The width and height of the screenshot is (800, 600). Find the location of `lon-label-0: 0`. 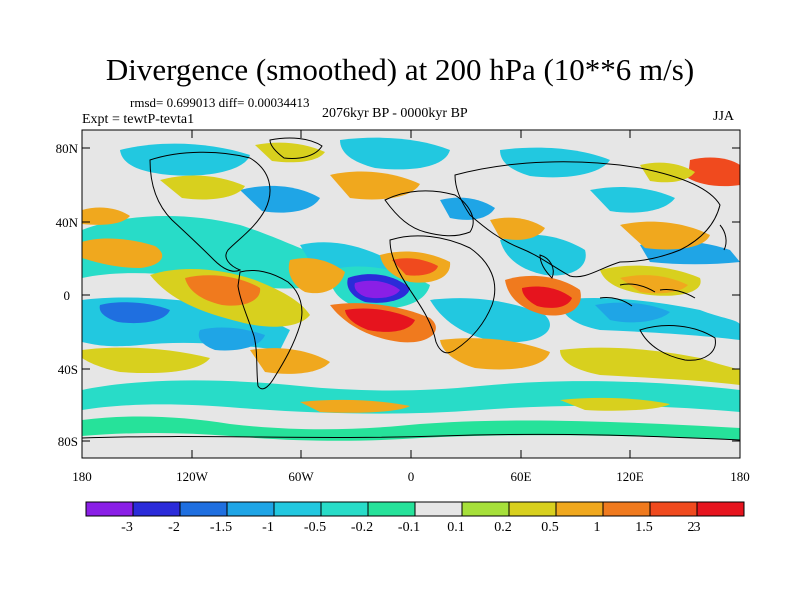

lon-label-0: 0 is located at coordinates (411, 476).